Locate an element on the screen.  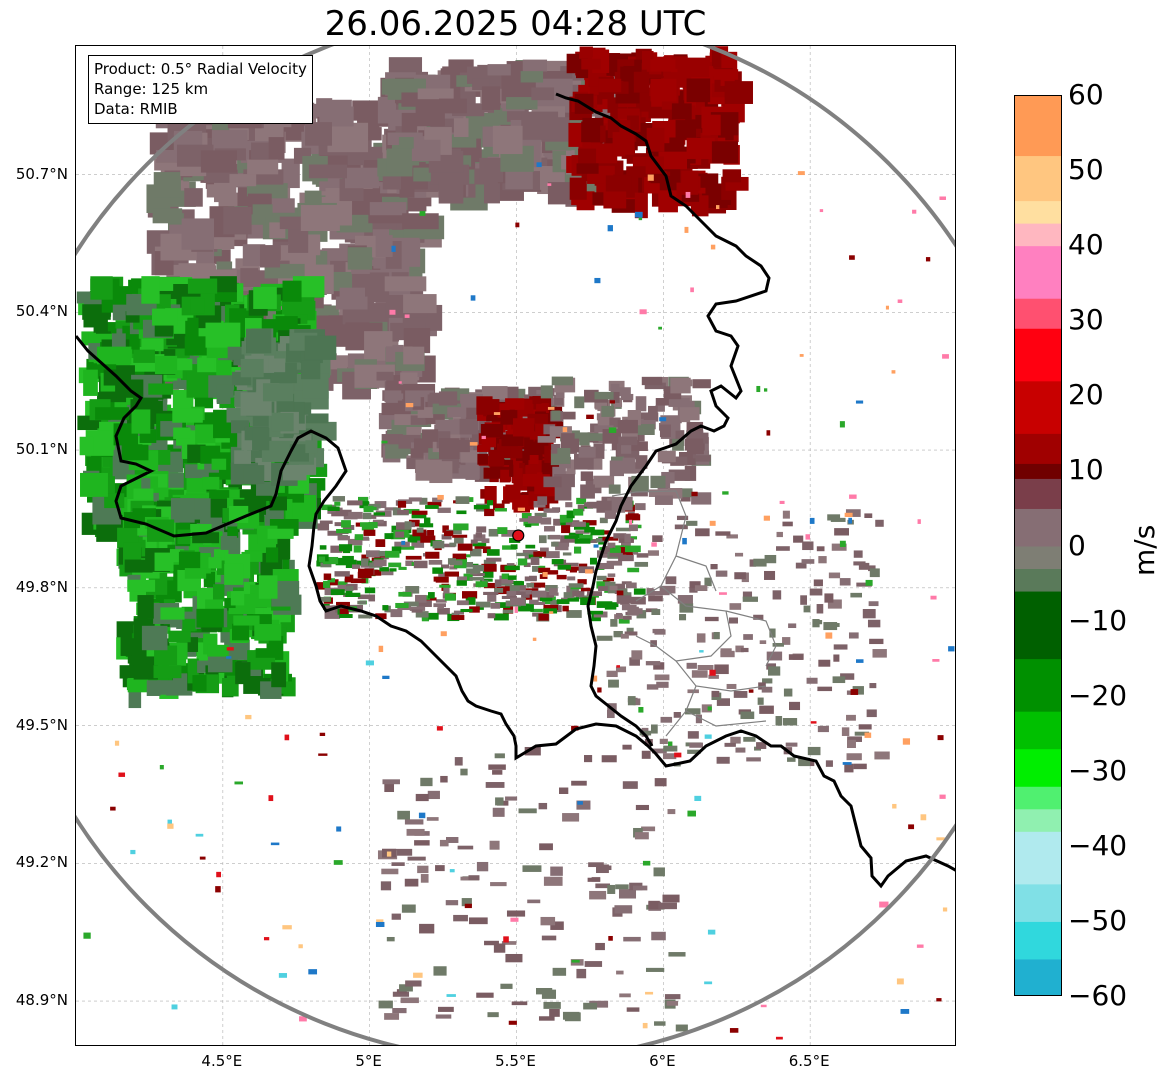
colorbar is located at coordinates (1038, 545).